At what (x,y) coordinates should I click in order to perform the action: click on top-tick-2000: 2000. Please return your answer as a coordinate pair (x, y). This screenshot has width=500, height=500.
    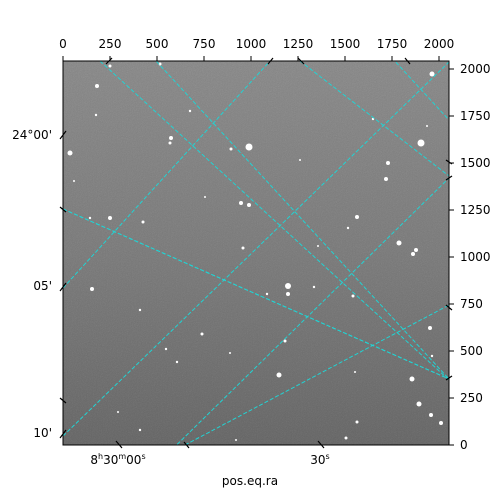
    Looking at the image, I should click on (439, 44).